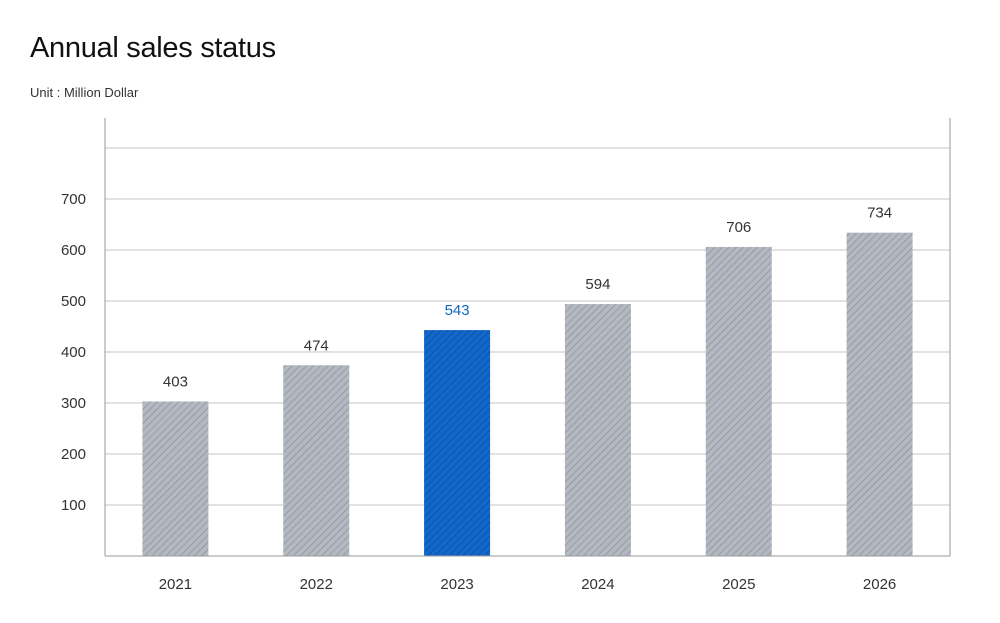 The image size is (1000, 623). Describe the element at coordinates (879, 394) in the screenshot. I see `bar-2026` at that location.